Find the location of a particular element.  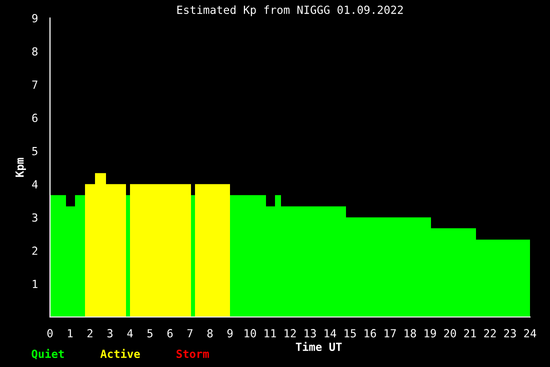

text: Quiet is located at coordinates (48, 354).